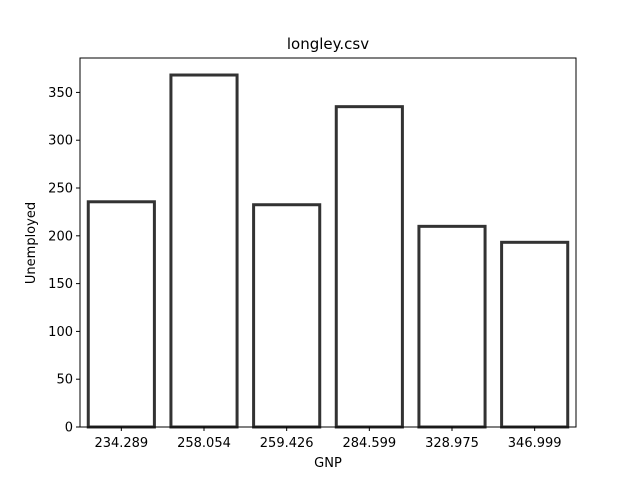 This screenshot has width=640, height=480. I want to click on y-axis-label: Unemployed, so click(31, 243).